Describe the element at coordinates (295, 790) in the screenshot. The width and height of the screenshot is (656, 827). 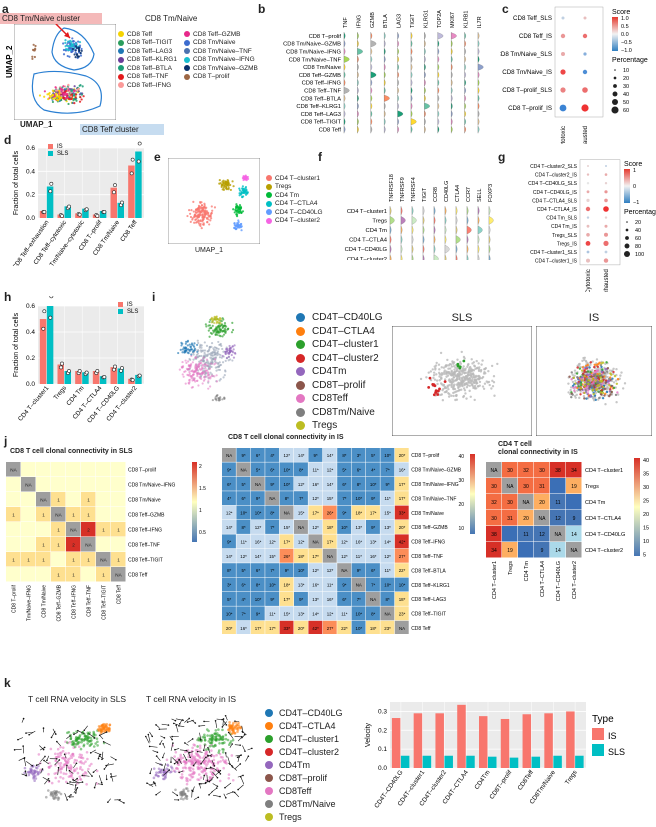
I see `legend-label: CD8Teff` at that location.